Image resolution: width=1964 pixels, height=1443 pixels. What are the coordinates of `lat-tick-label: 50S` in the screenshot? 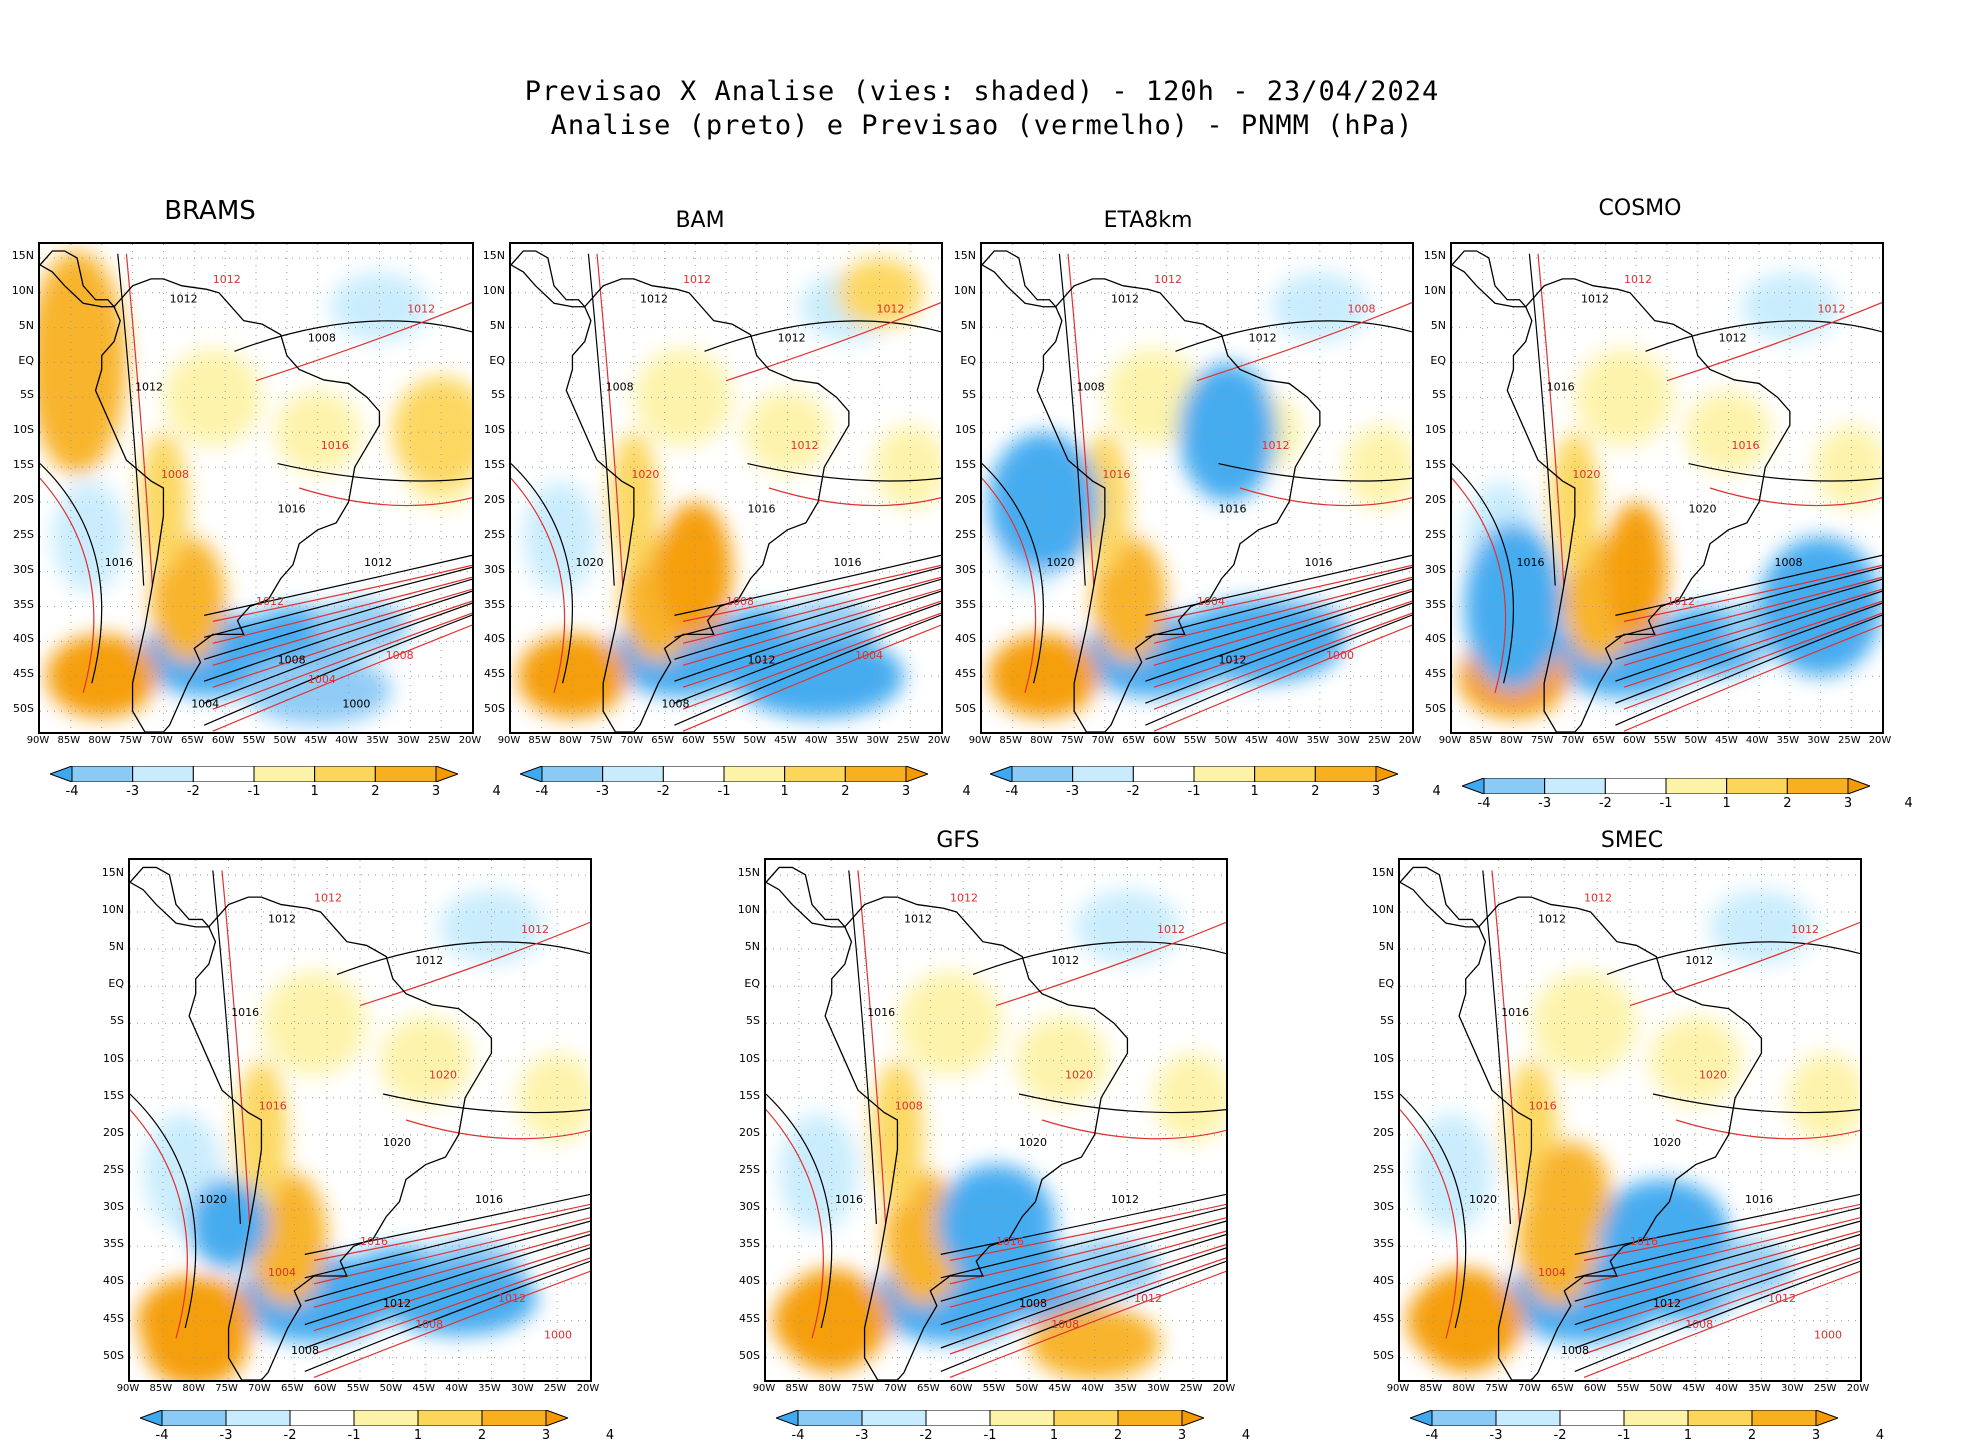 It's located at (1383, 1355).